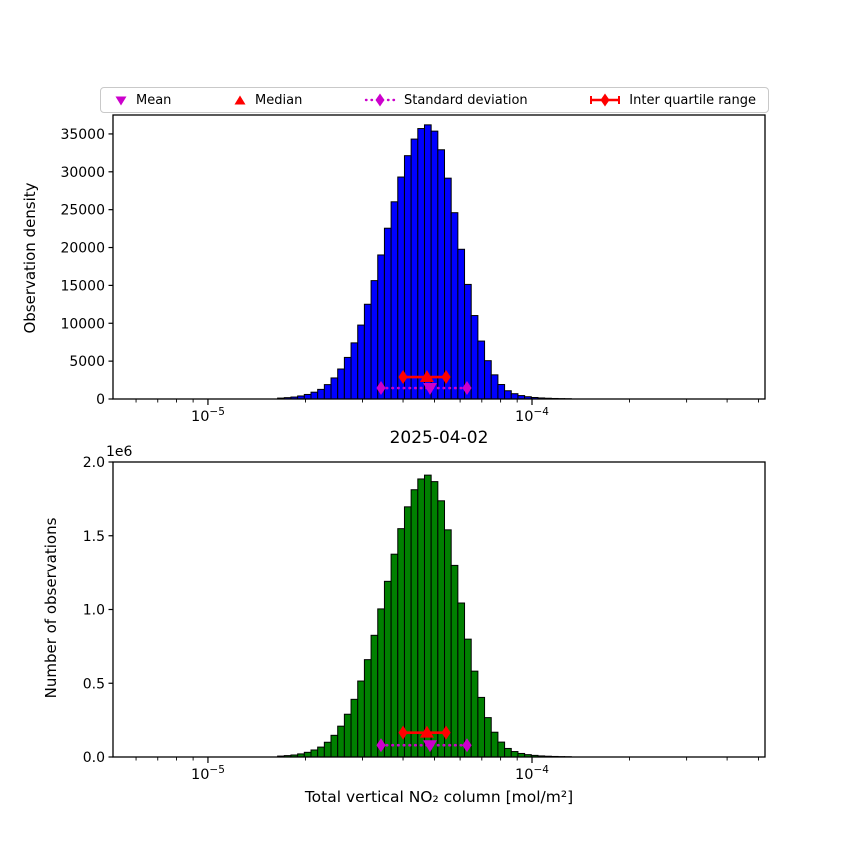 Image resolution: width=850 pixels, height=850 pixels. Describe the element at coordinates (154, 100) in the screenshot. I see `legend-label-mean: Mean` at that location.